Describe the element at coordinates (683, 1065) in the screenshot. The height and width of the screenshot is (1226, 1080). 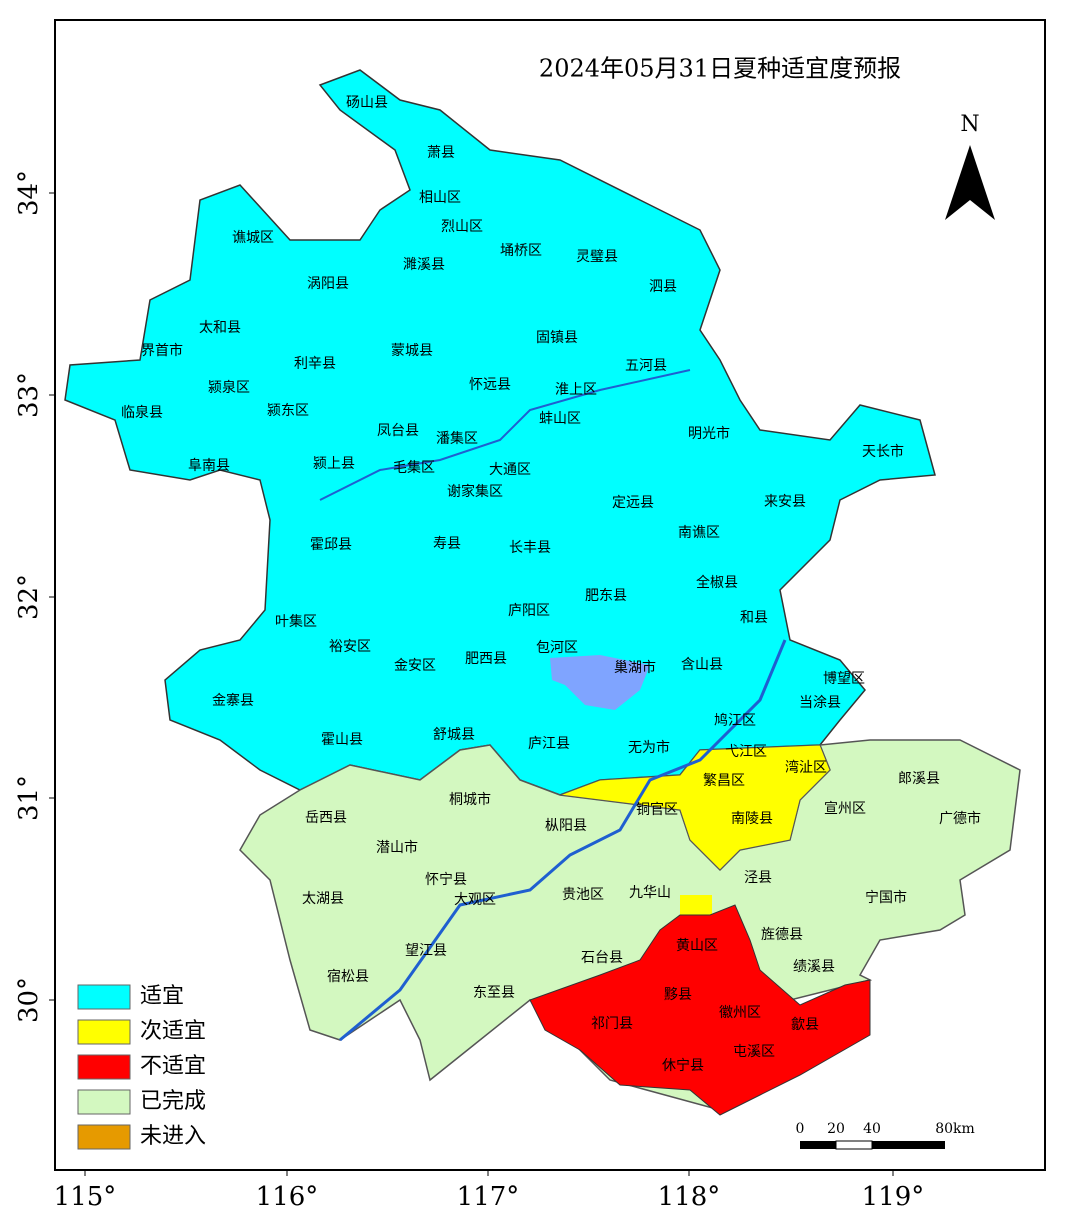
I see `county-label: 休宁县` at that location.